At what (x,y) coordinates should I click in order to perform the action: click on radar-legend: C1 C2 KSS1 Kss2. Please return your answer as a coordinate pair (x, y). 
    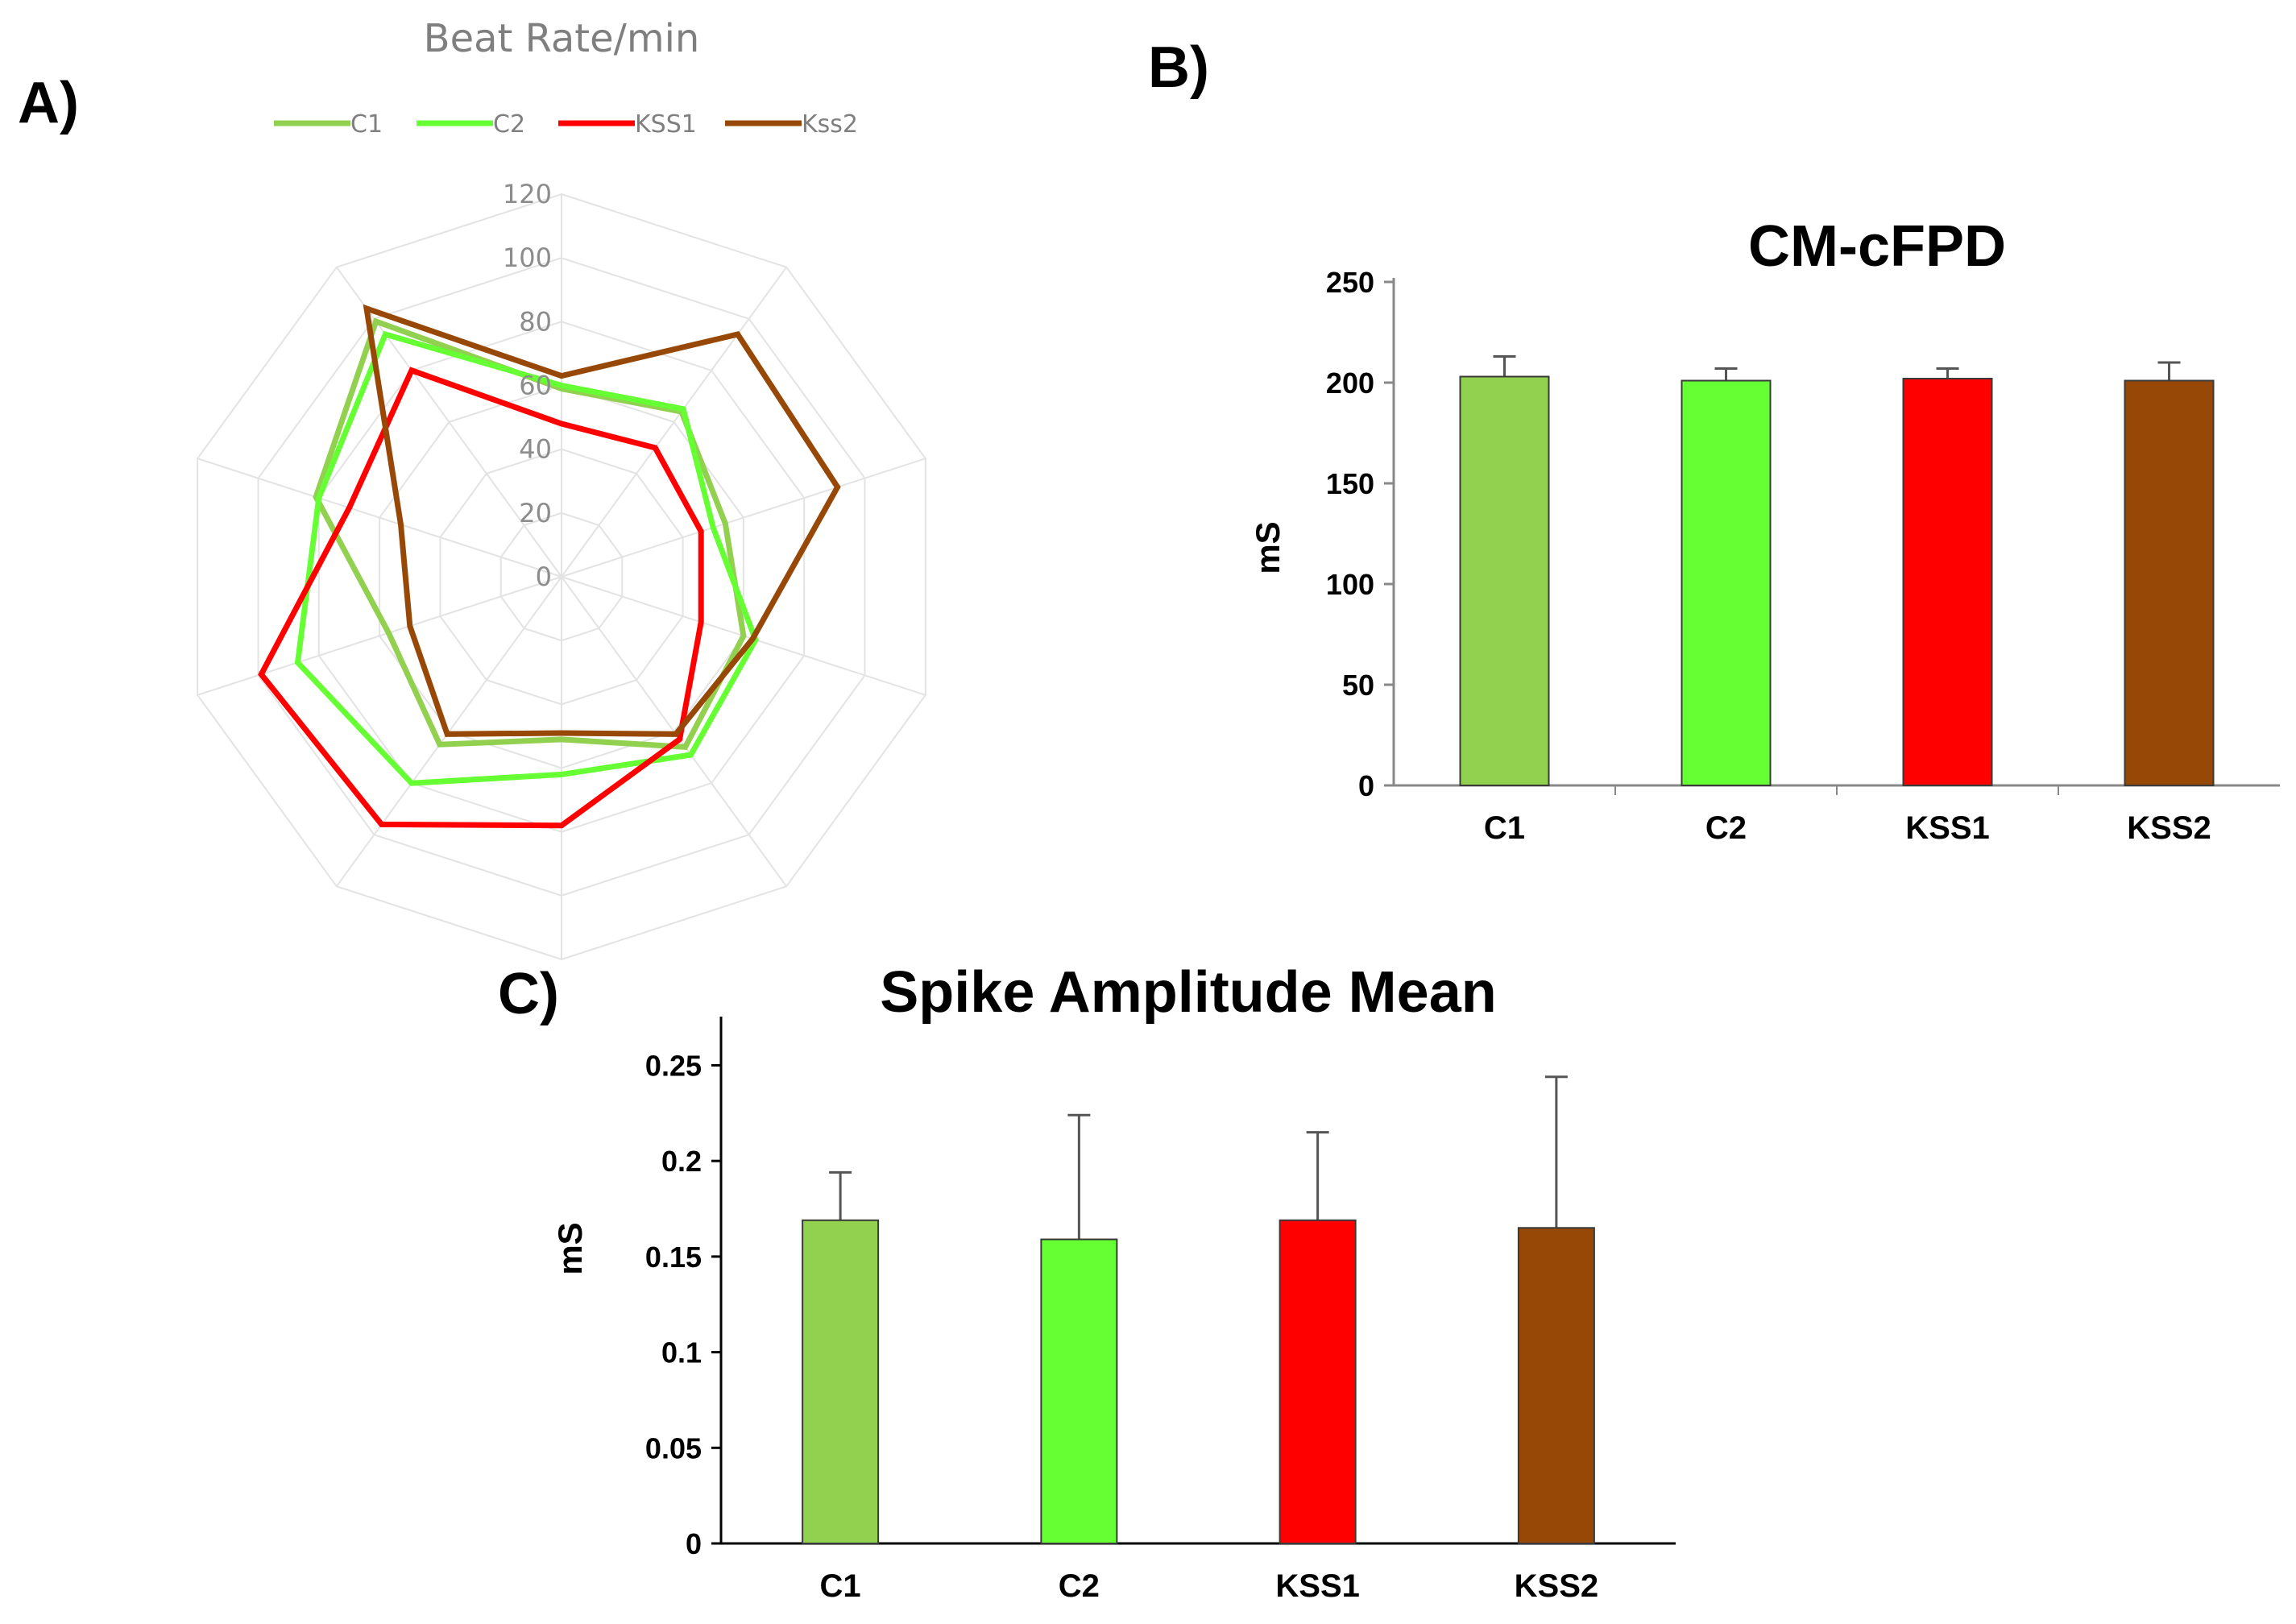
    Looking at the image, I should click on (566, 125).